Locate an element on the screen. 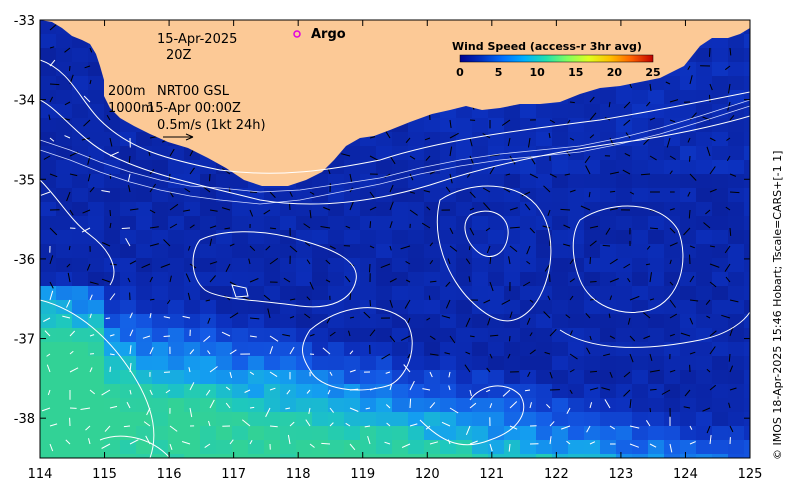 Image resolution: width=791 pixels, height=496 pixels. vector-scale-label: 0.5m/s (1kt 24h) is located at coordinates (211, 125).